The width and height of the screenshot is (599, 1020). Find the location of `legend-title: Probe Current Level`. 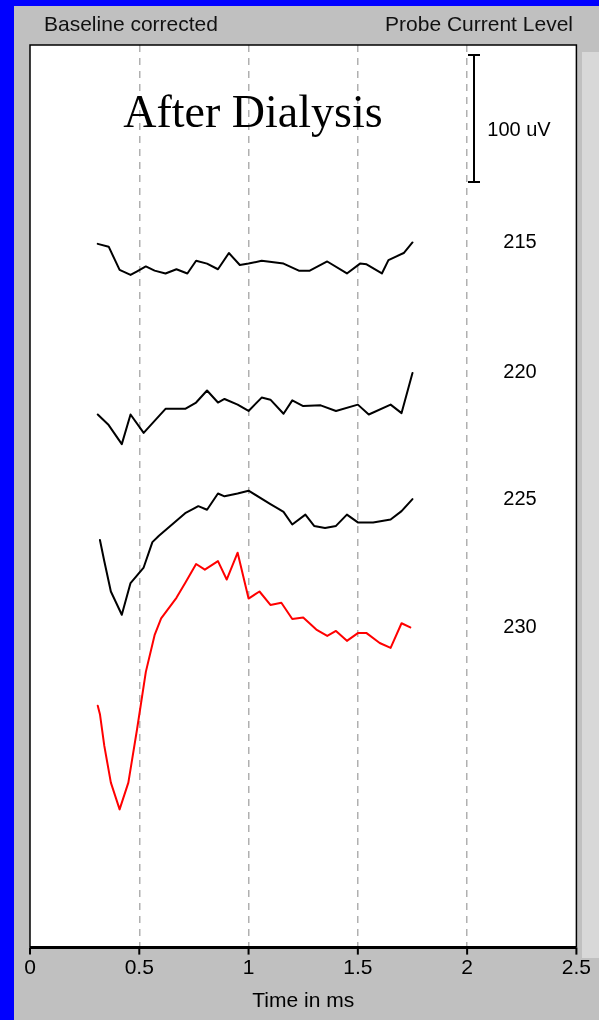

legend-title: Probe Current Level is located at coordinates (479, 24).